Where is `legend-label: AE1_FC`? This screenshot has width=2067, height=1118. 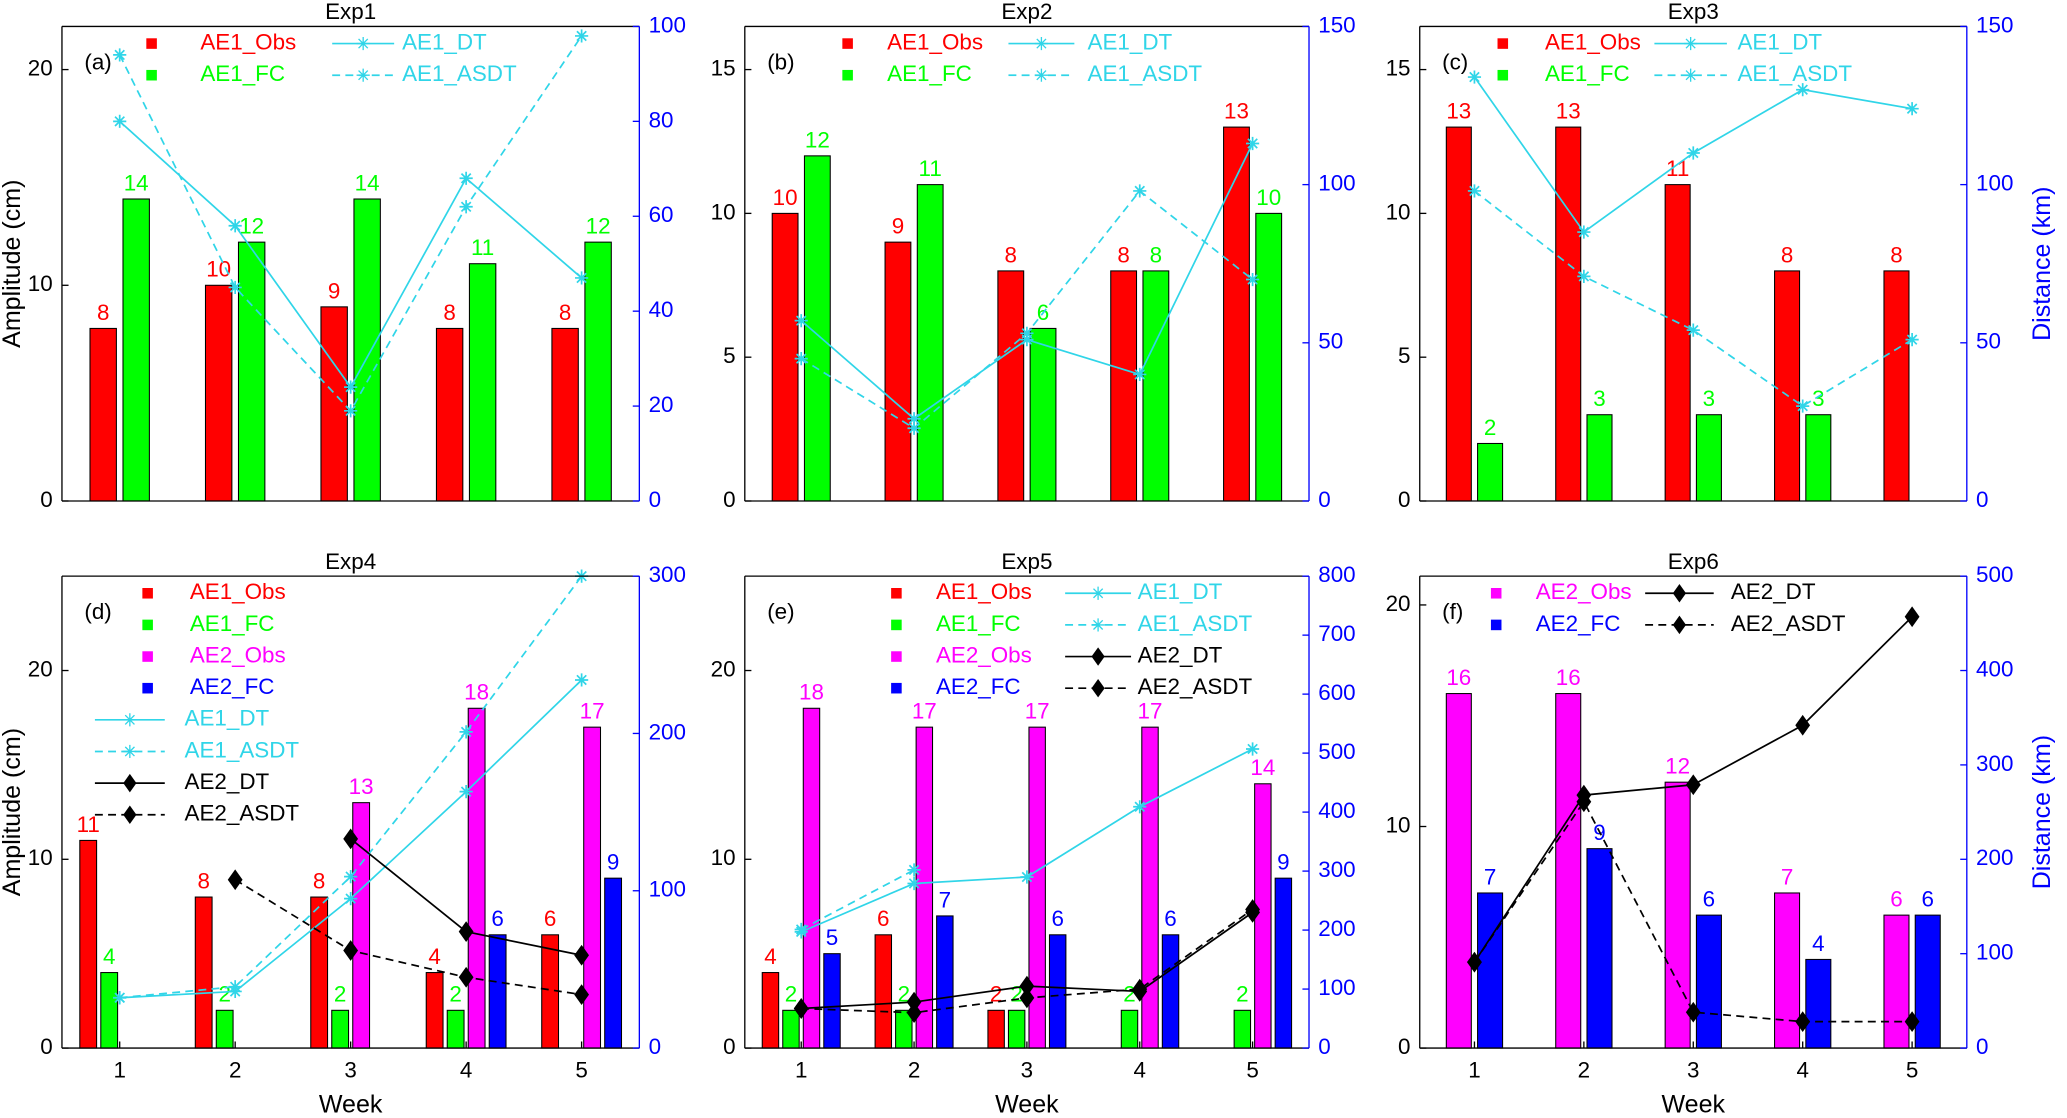
legend-label: AE1_FC is located at coordinates (242, 73).